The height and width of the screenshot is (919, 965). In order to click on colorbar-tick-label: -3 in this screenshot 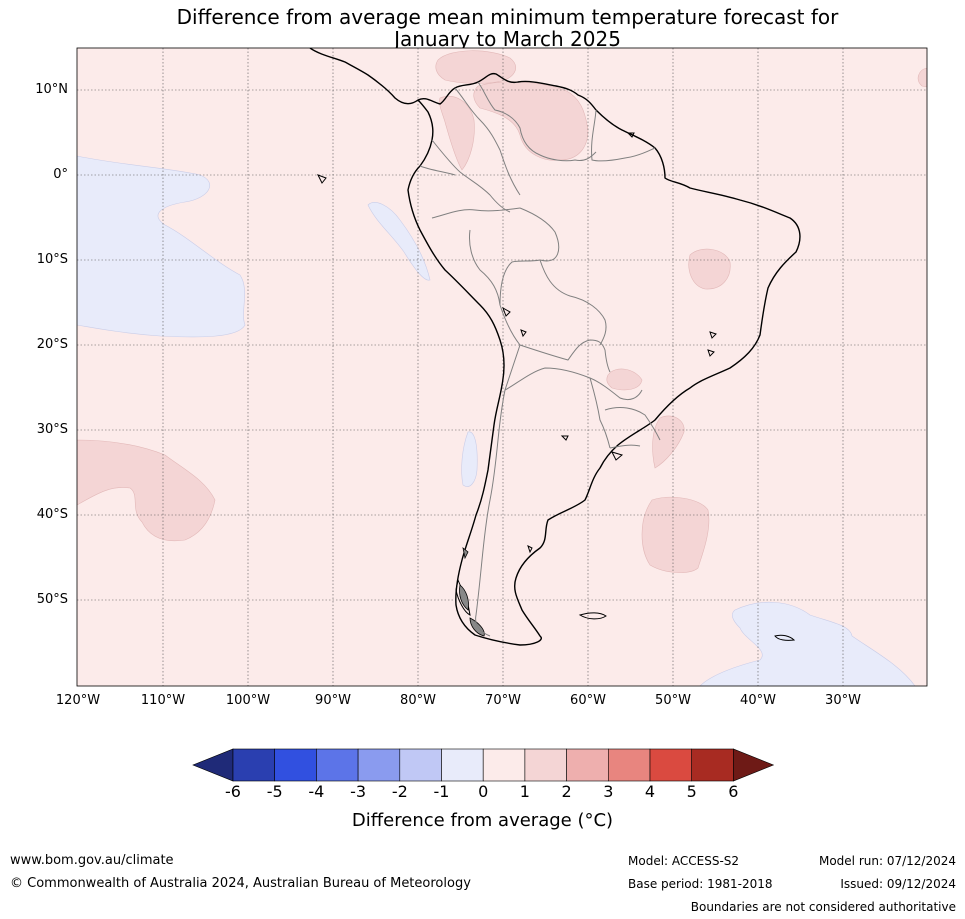, I will do `click(358, 791)`.